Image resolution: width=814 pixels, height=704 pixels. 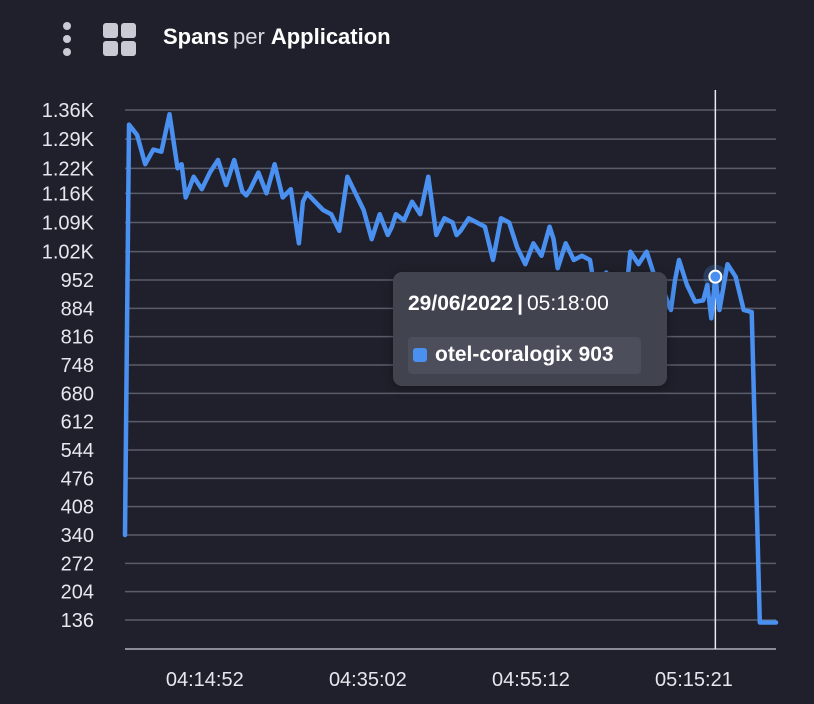 I want to click on y-tick-label: 1.29K, so click(x=68, y=140).